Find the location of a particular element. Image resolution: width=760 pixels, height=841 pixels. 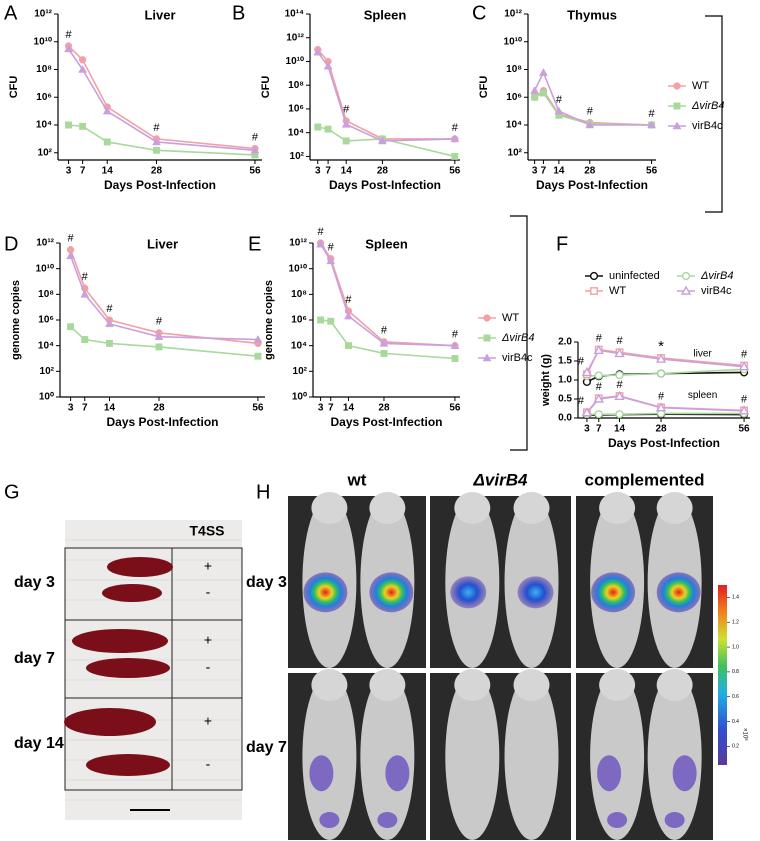

x-tick-label: 56 is located at coordinates (258, 408).